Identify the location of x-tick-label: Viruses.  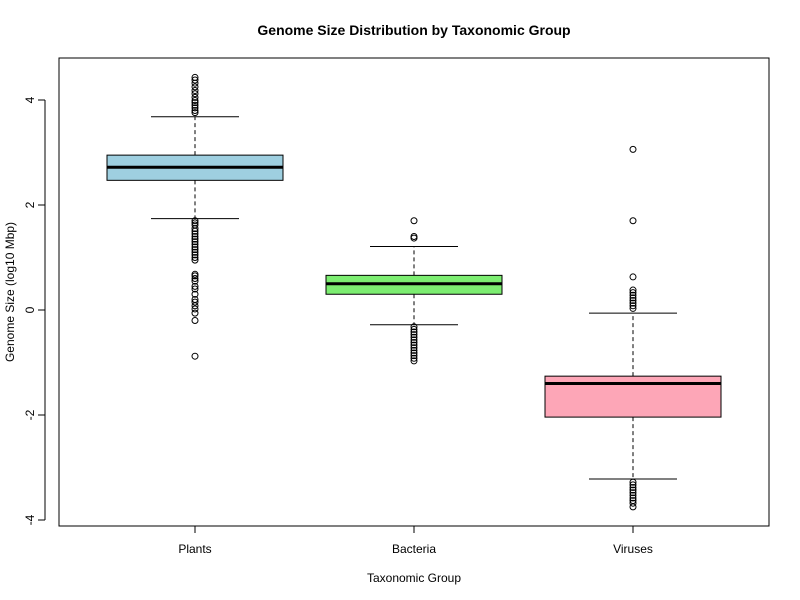
(633, 549).